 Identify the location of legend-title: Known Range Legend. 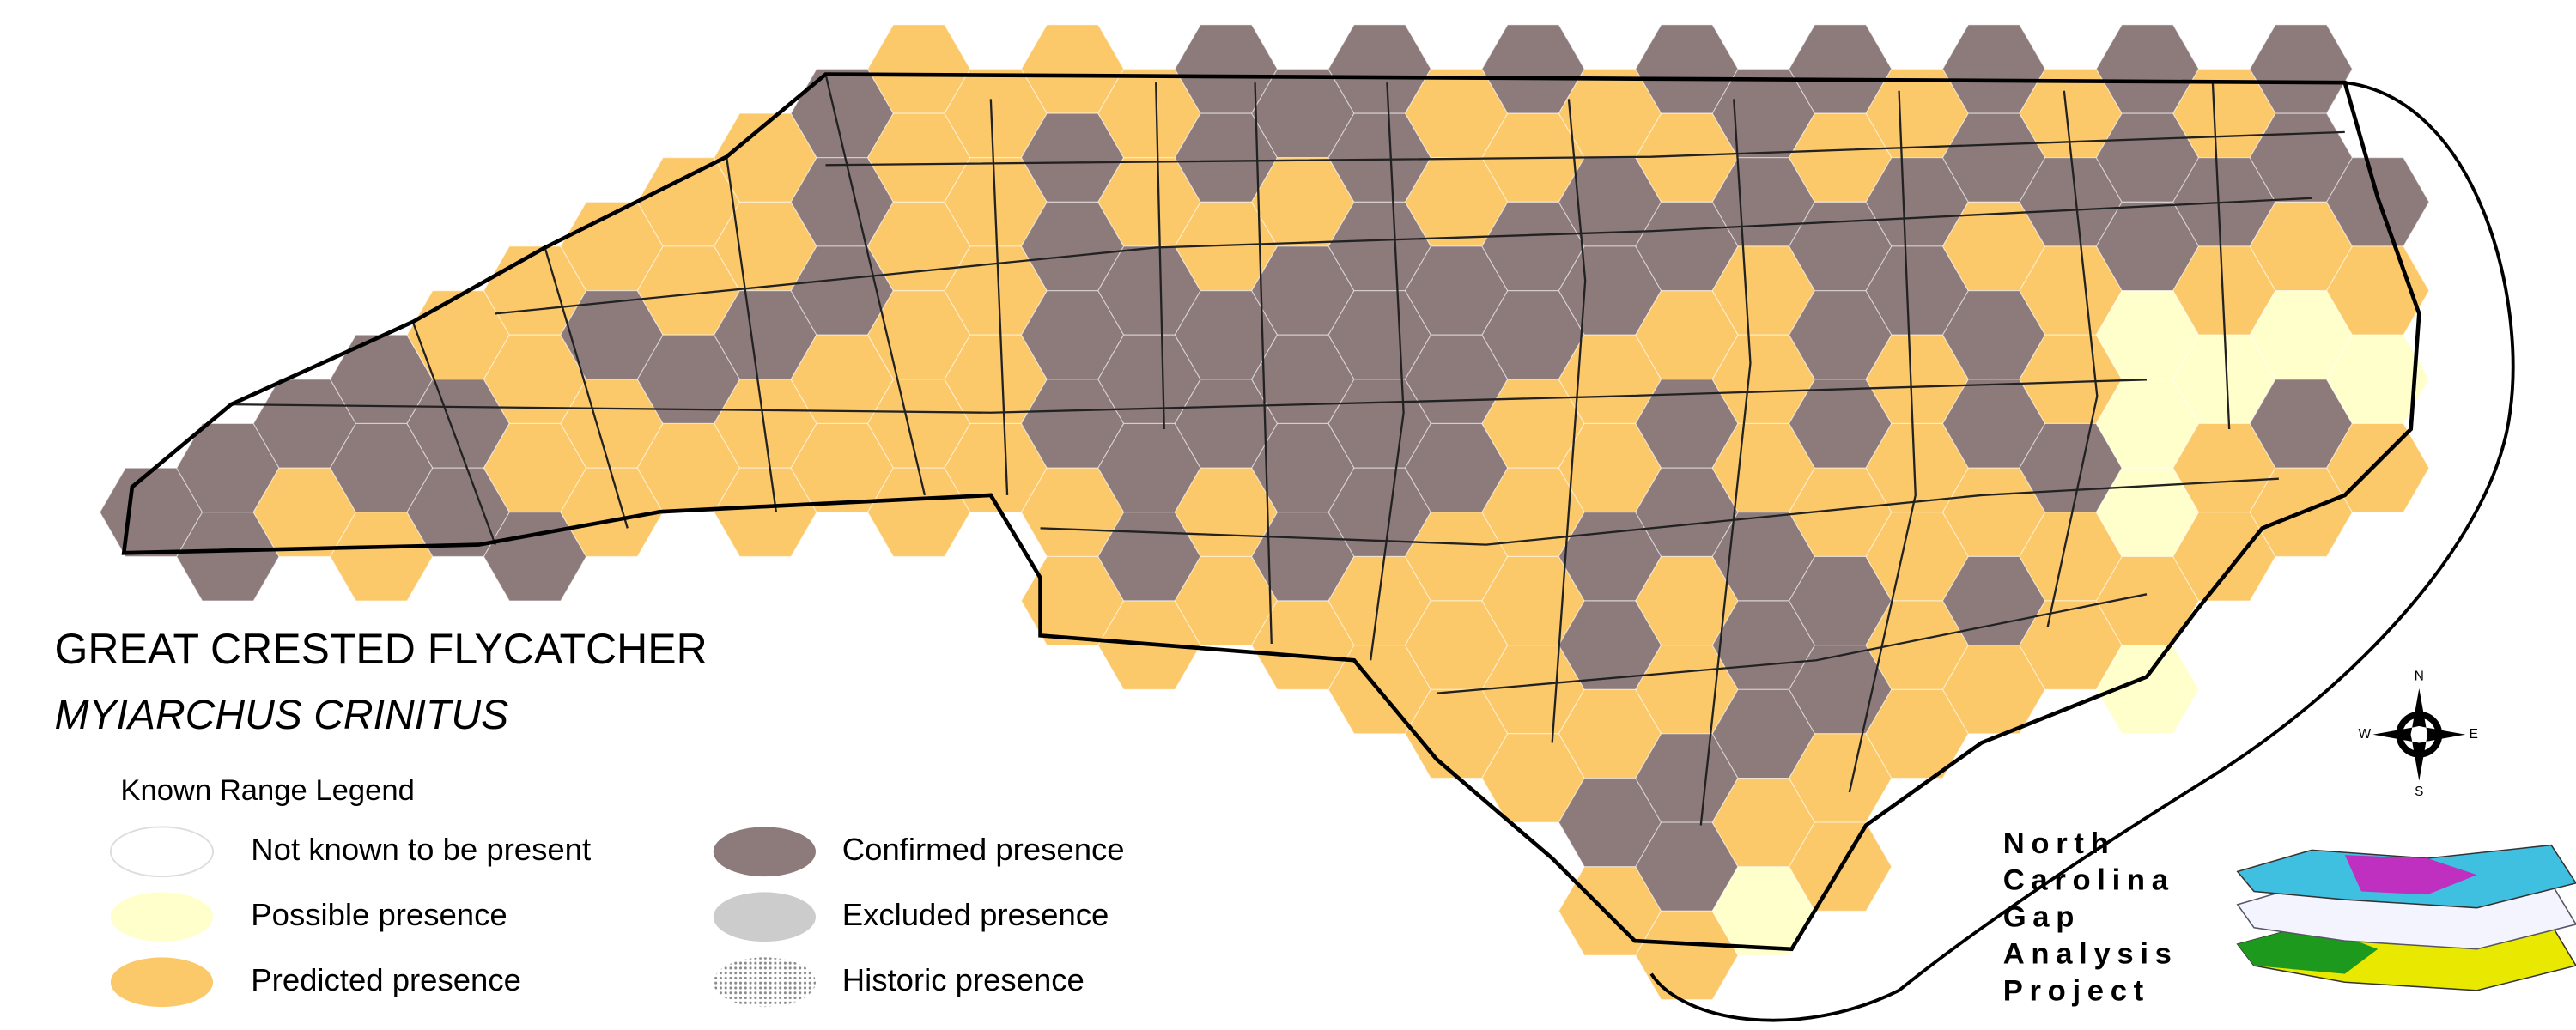
(268, 790).